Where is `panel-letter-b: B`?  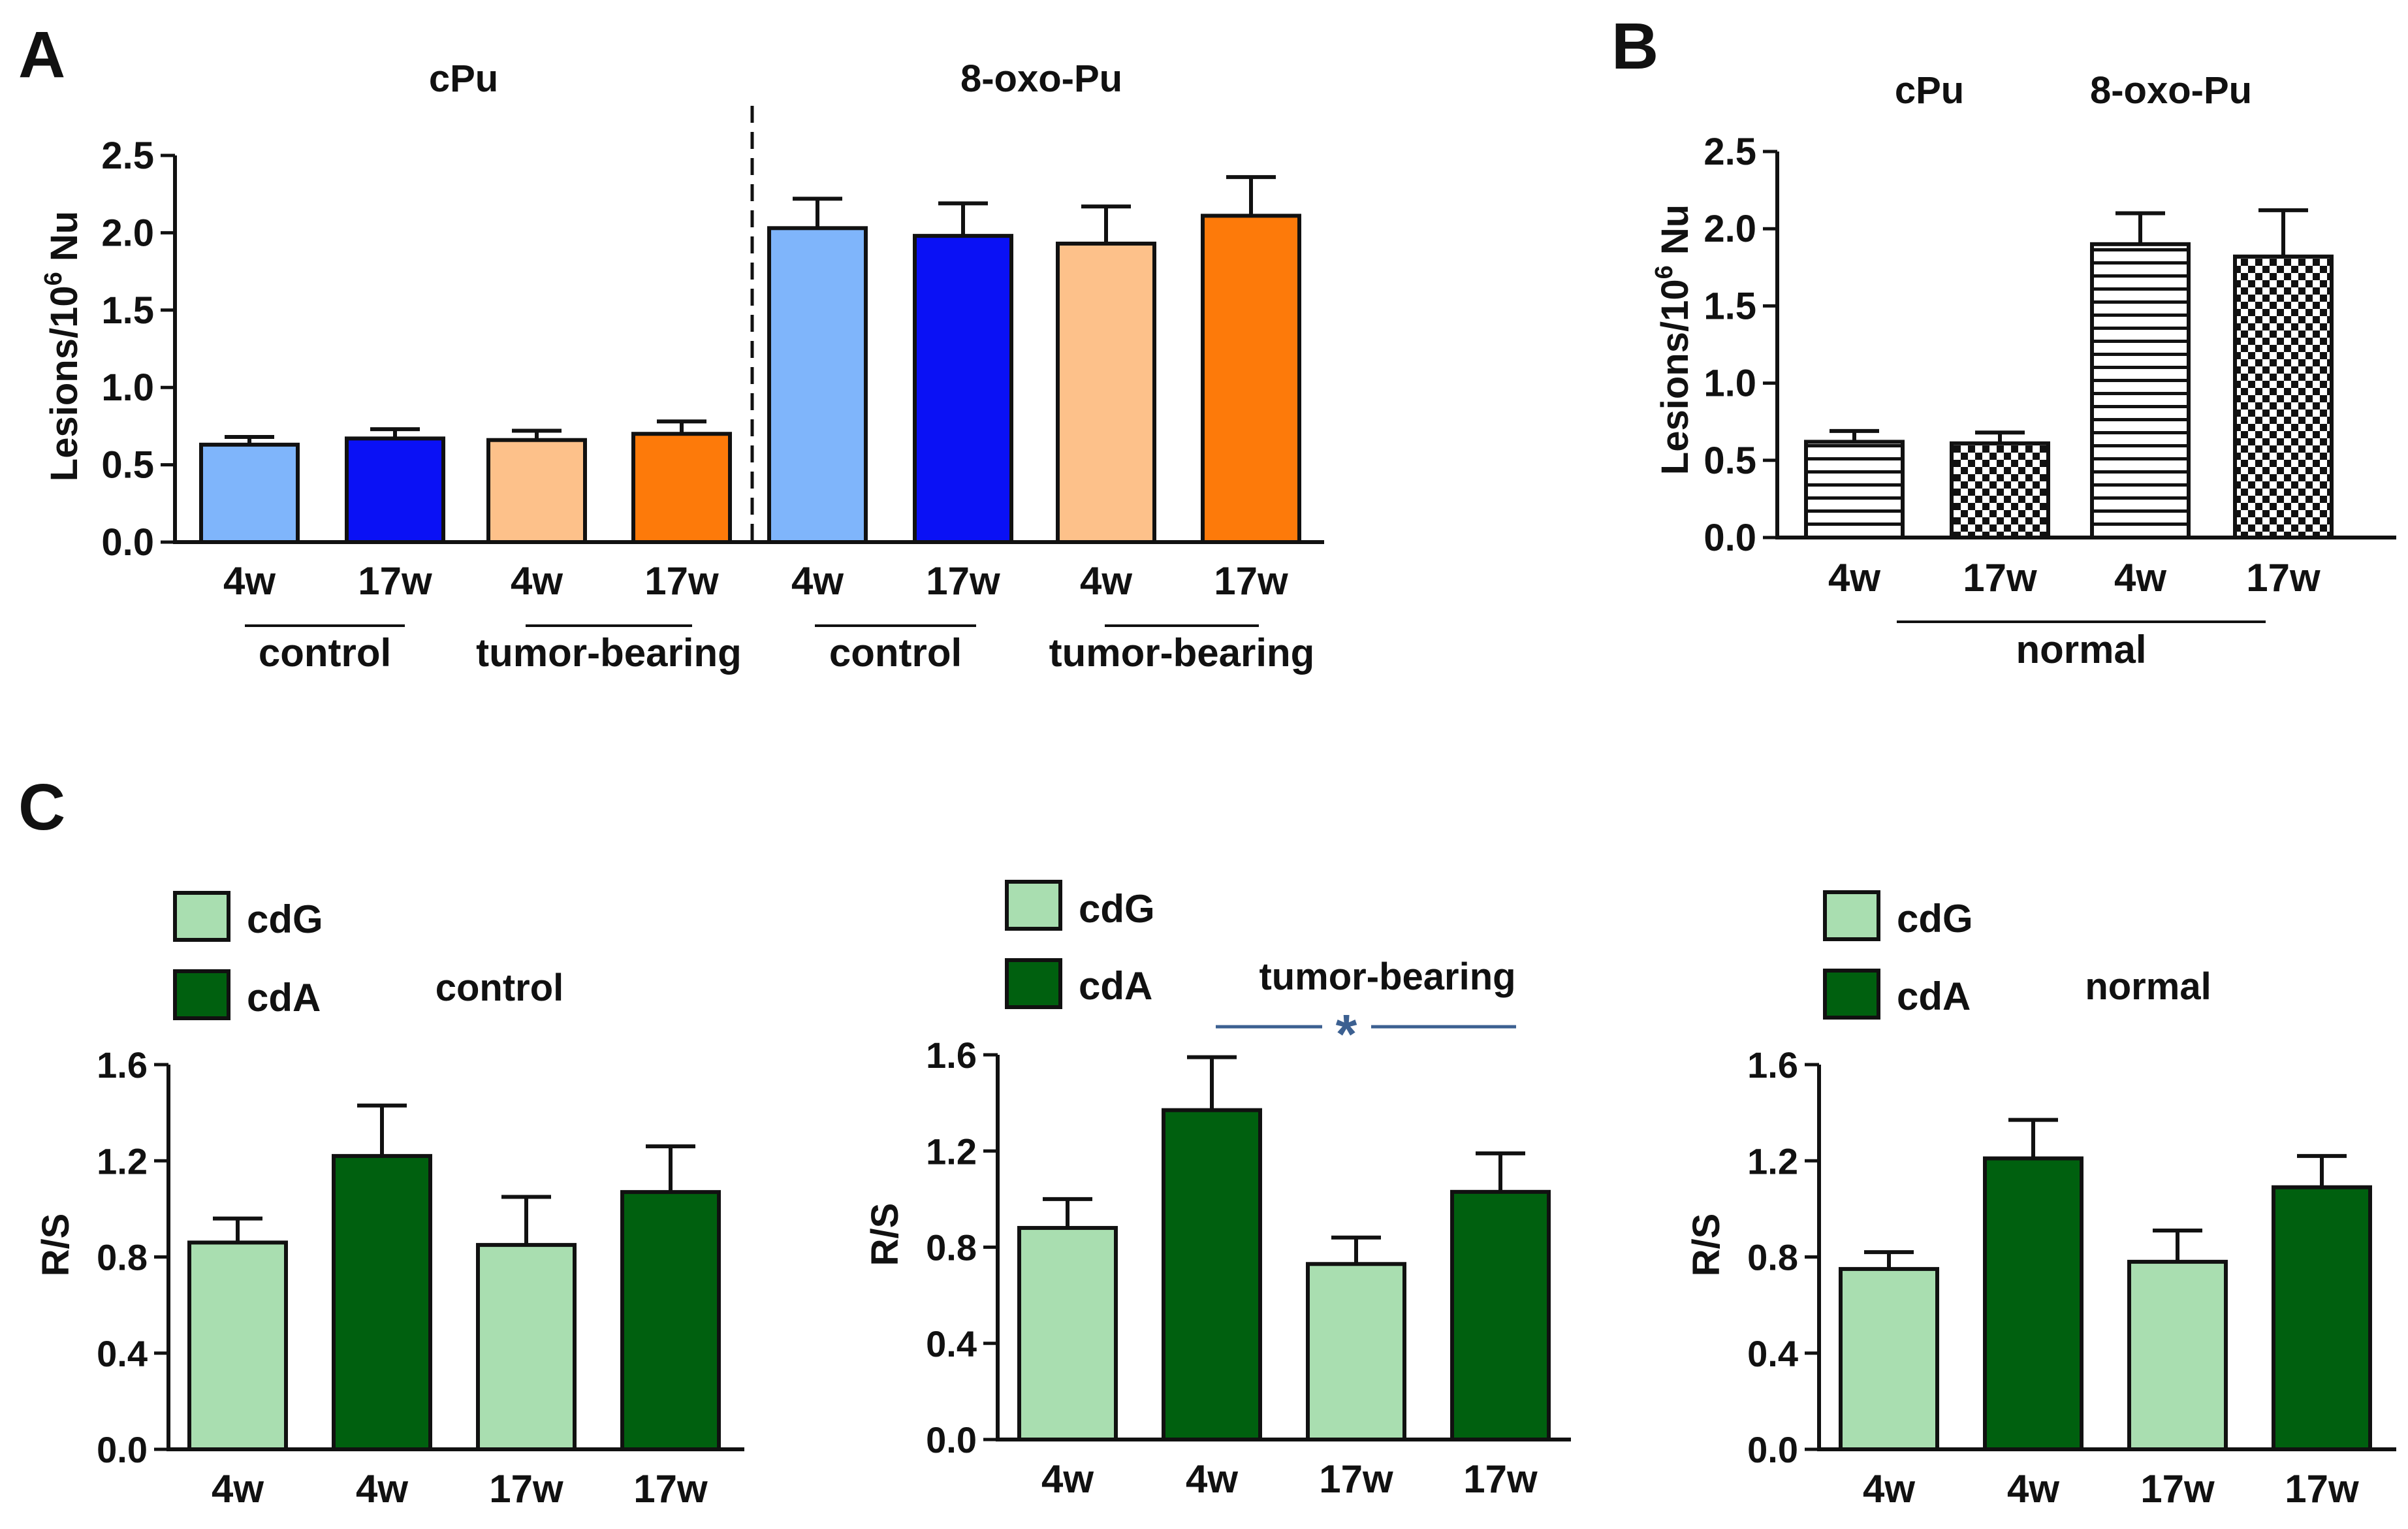 panel-letter-b: B is located at coordinates (1634, 46).